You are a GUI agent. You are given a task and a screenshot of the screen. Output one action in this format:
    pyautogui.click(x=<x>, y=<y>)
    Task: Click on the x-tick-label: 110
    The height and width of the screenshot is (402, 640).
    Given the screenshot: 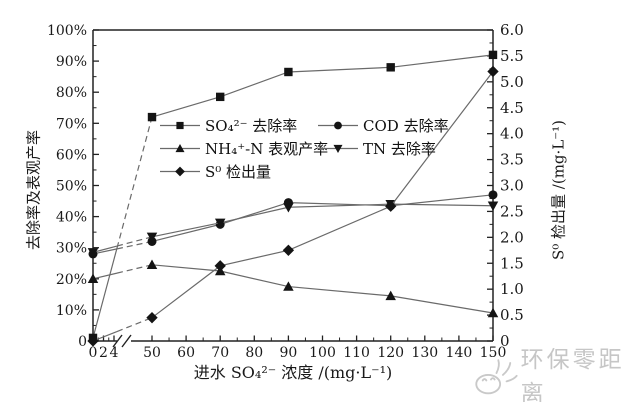 What is the action you would take?
    pyautogui.click(x=356, y=353)
    